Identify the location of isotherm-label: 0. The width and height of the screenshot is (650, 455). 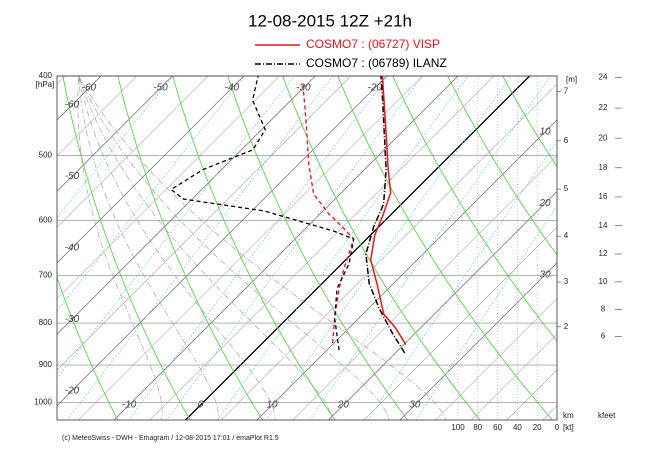
(201, 405).